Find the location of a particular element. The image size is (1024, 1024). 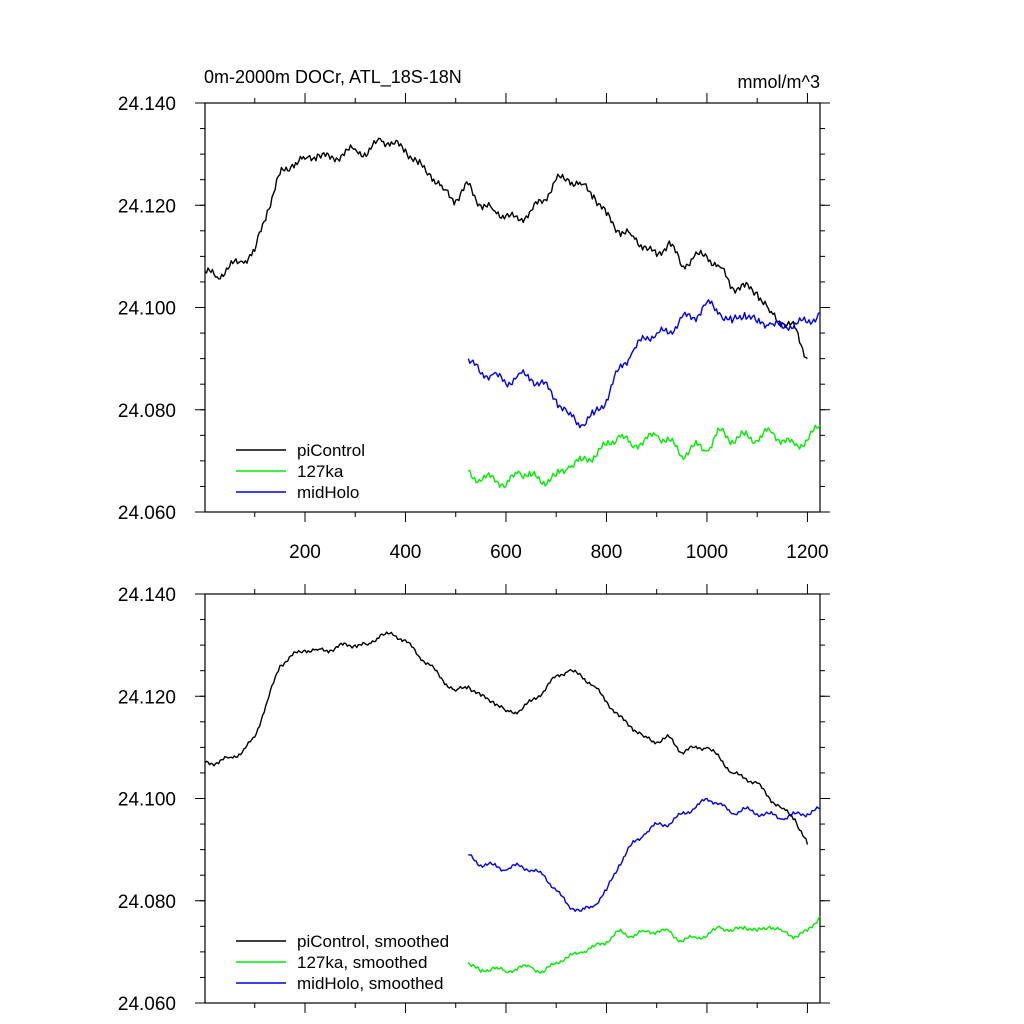

legend-label: 127ka, smoothed is located at coordinates (362, 962).